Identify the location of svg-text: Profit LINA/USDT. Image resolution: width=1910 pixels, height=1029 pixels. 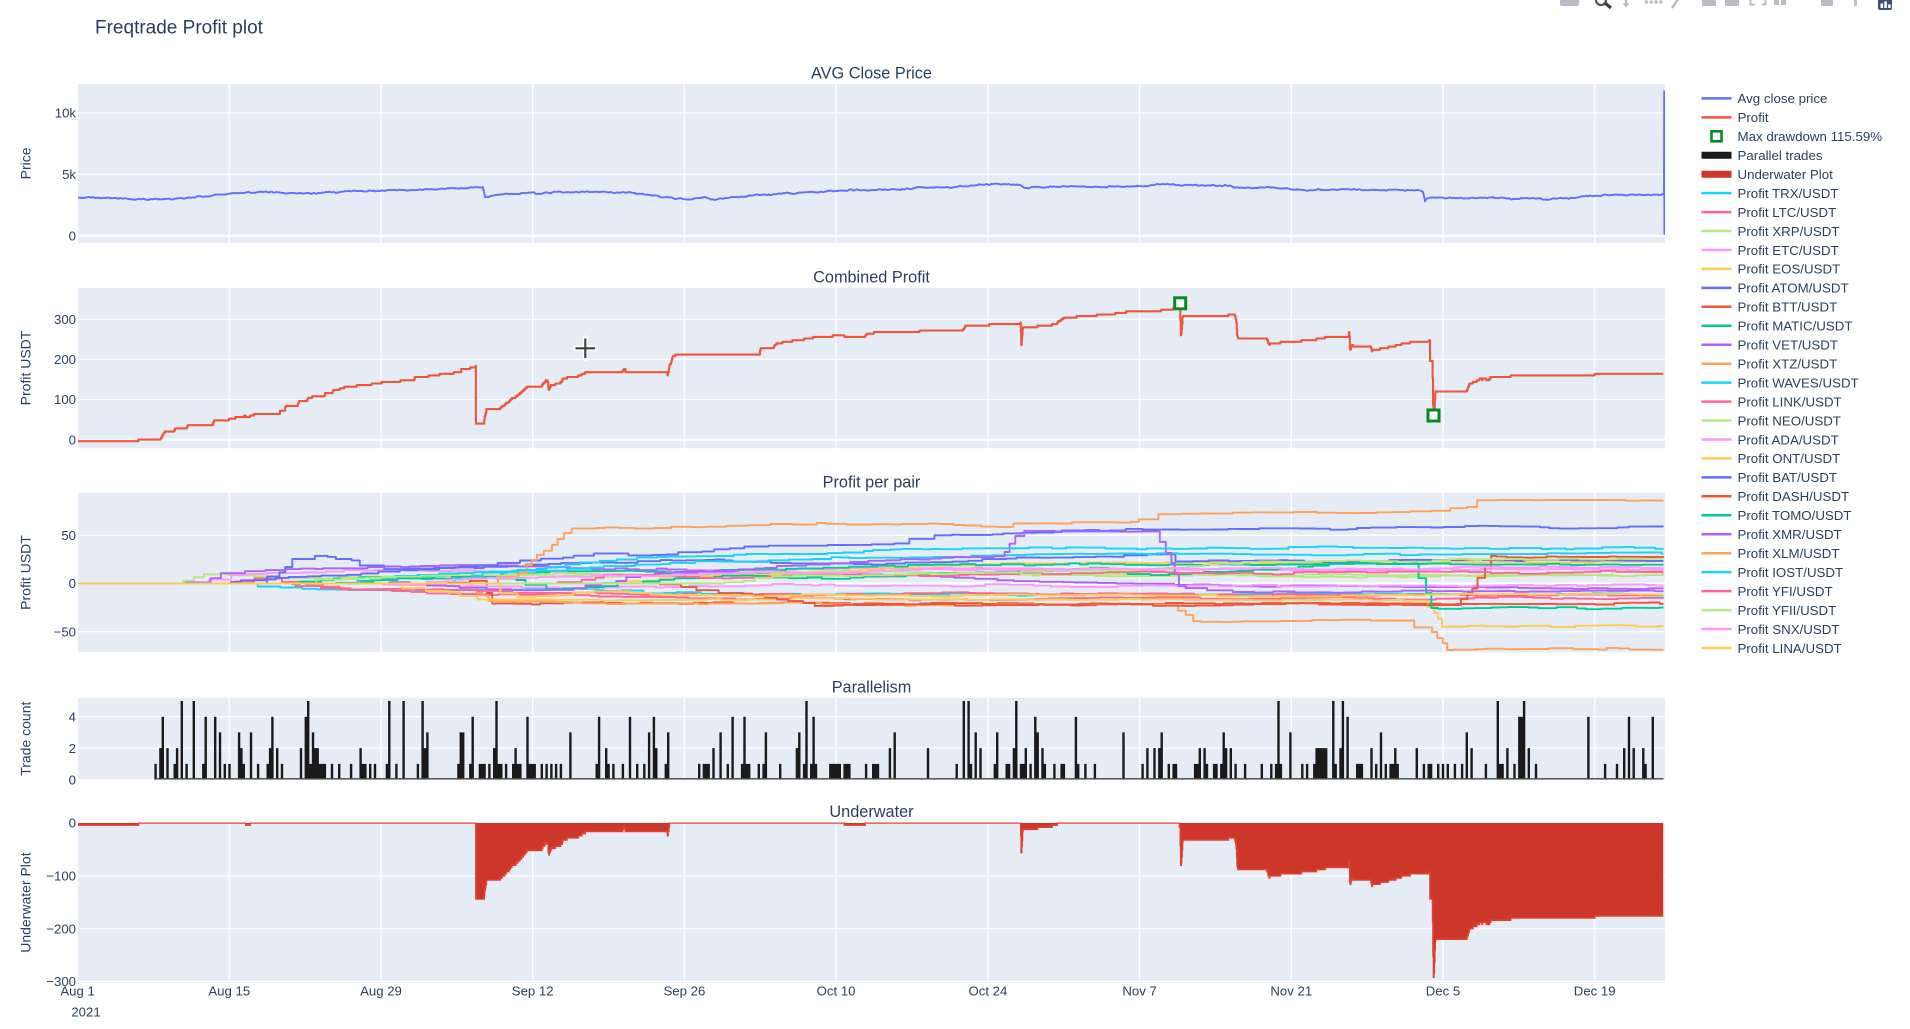
(1790, 648).